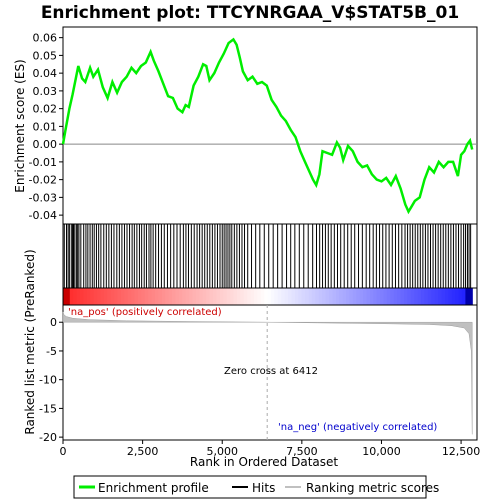 The height and width of the screenshot is (500, 500). I want to click on metric-y-tick-label: -5, so click(51, 351).